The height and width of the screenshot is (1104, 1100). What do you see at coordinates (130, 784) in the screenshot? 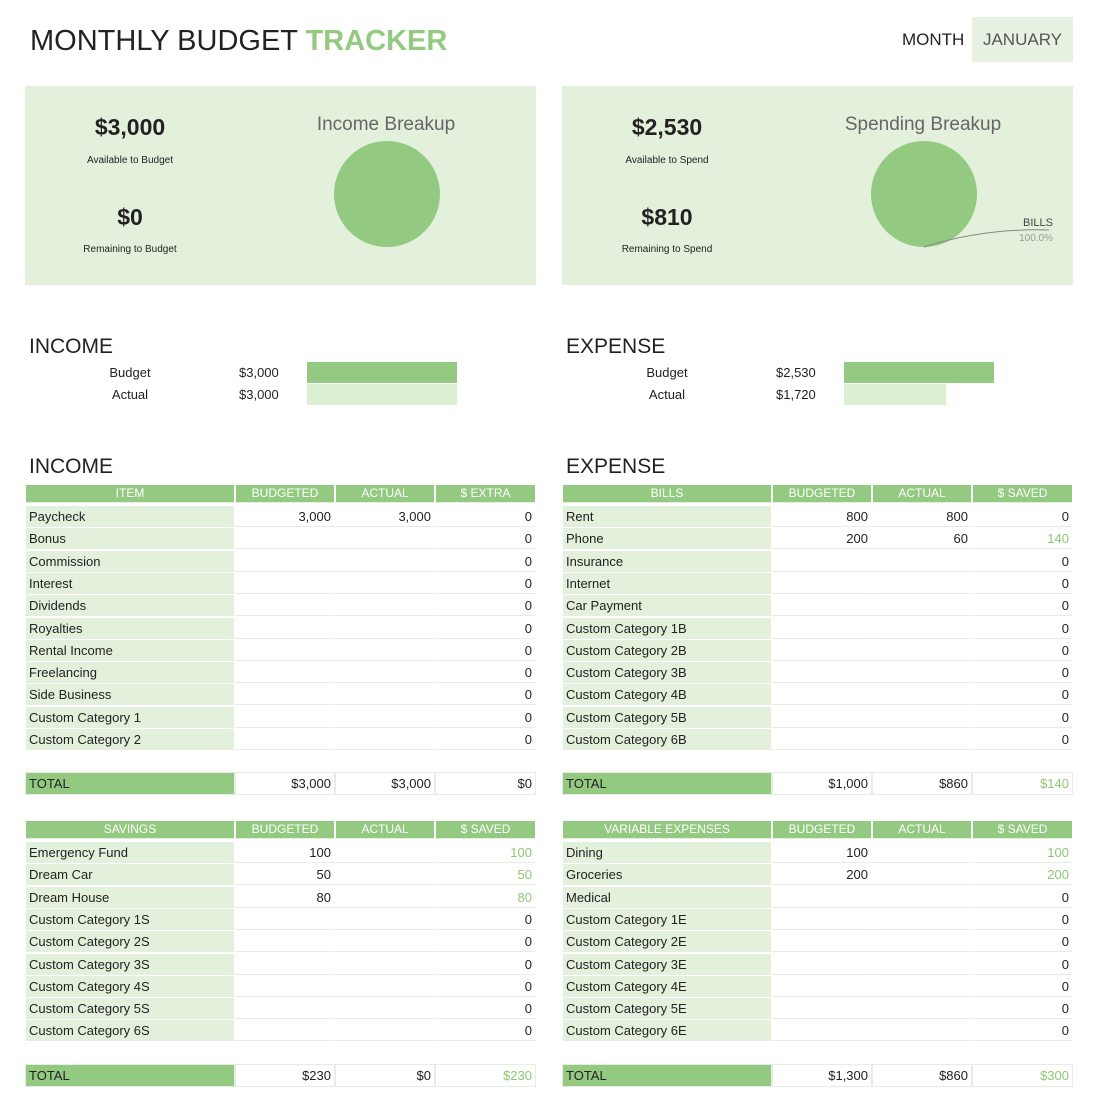
I see `row-label: TOTAL` at bounding box center [130, 784].